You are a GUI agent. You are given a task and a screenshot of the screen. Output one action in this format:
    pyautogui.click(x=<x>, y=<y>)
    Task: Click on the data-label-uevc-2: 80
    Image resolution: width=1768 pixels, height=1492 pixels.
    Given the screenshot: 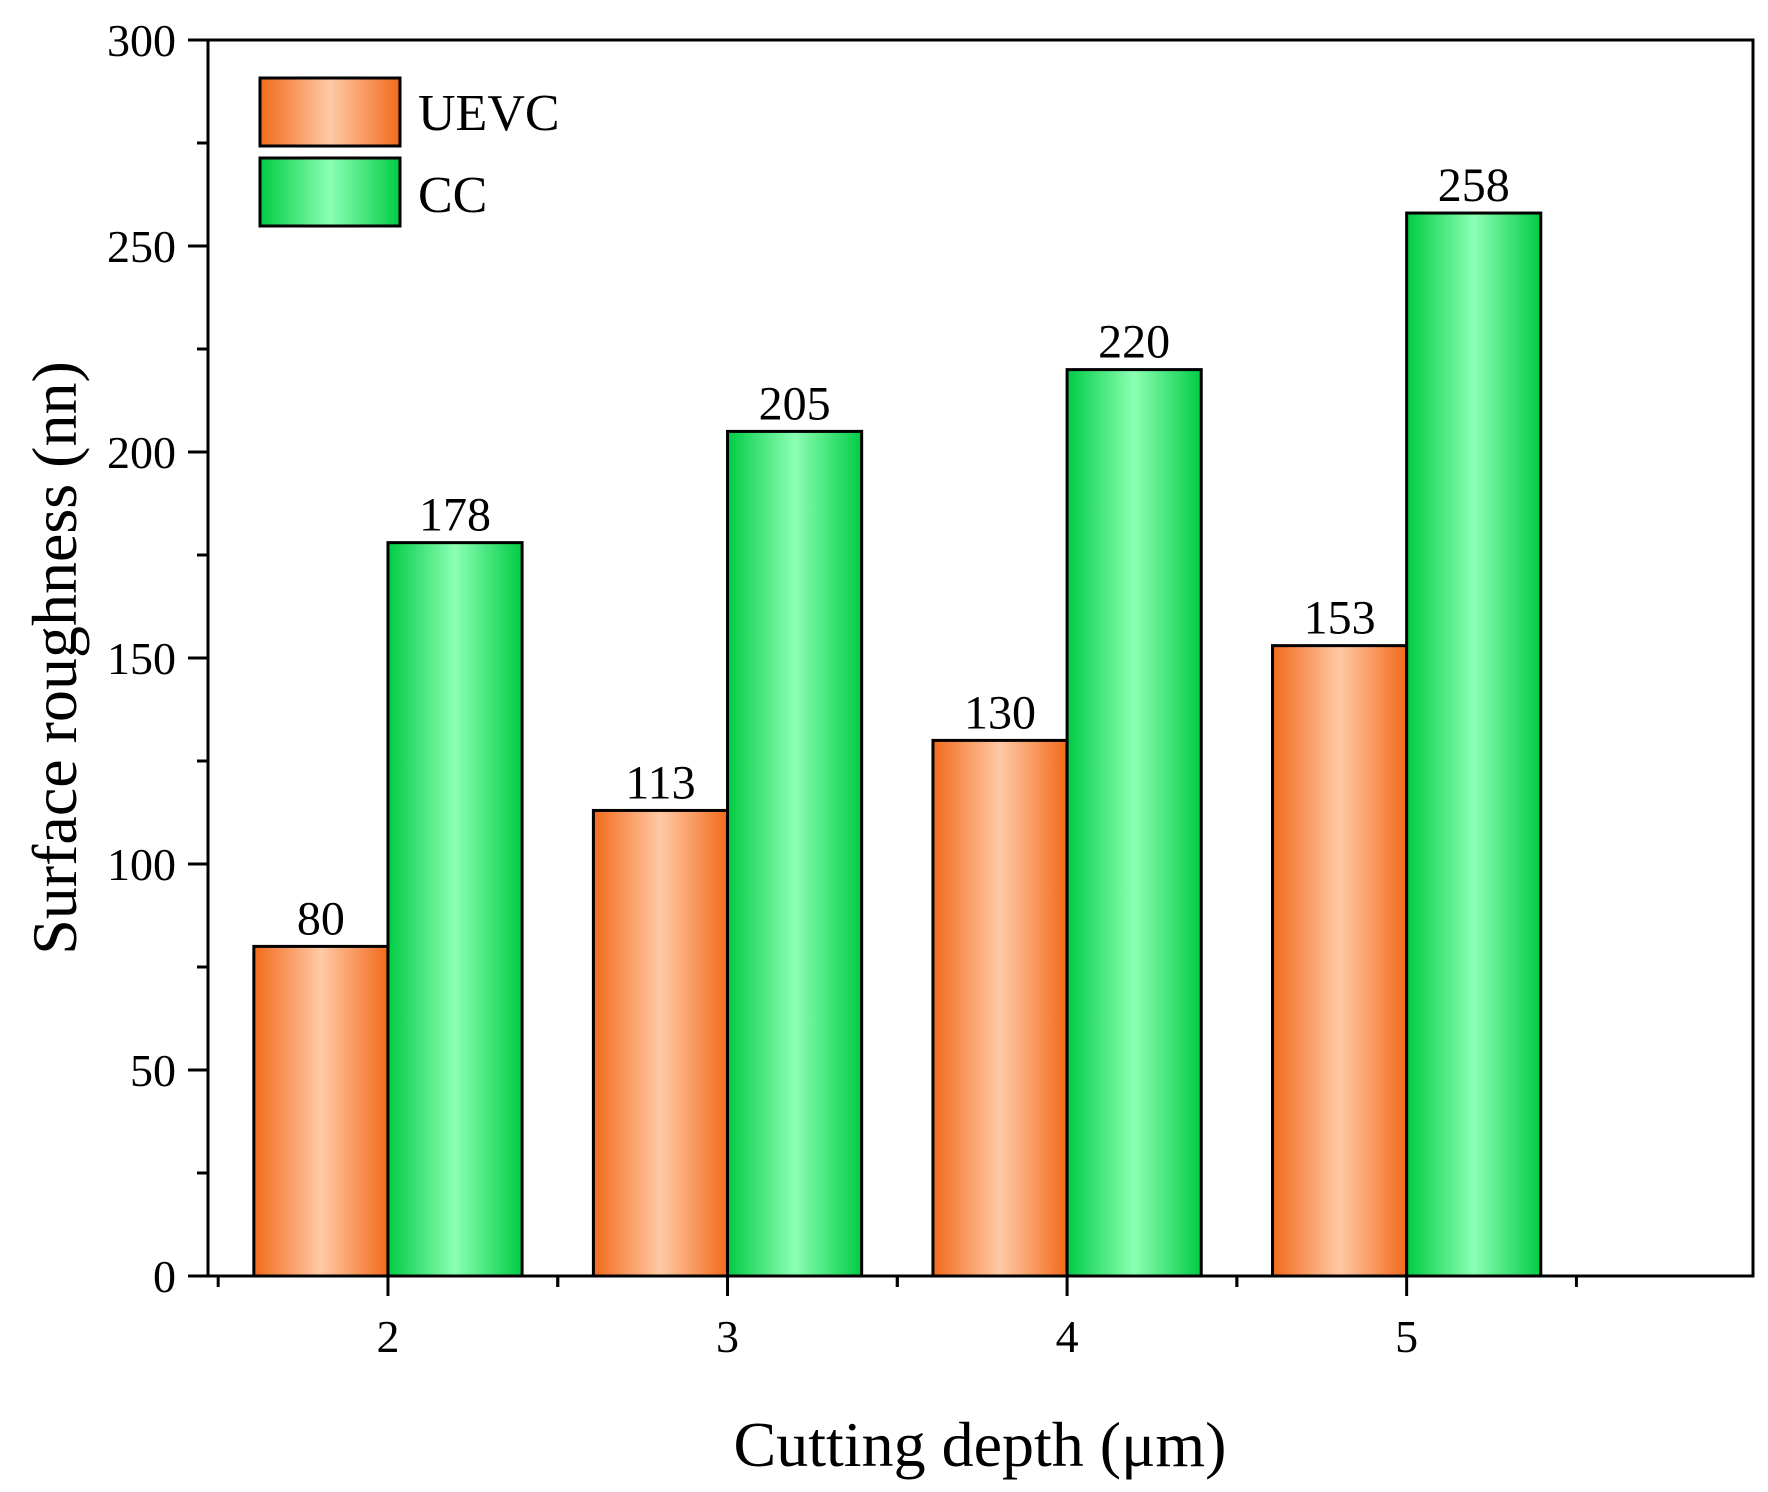 What is the action you would take?
    pyautogui.click(x=321, y=918)
    